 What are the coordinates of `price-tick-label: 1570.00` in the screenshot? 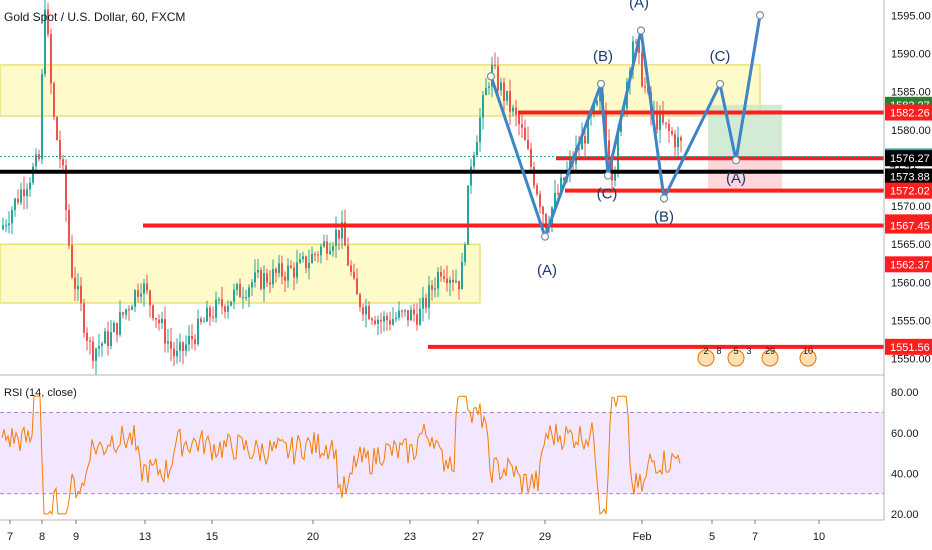 It's located at (911, 207).